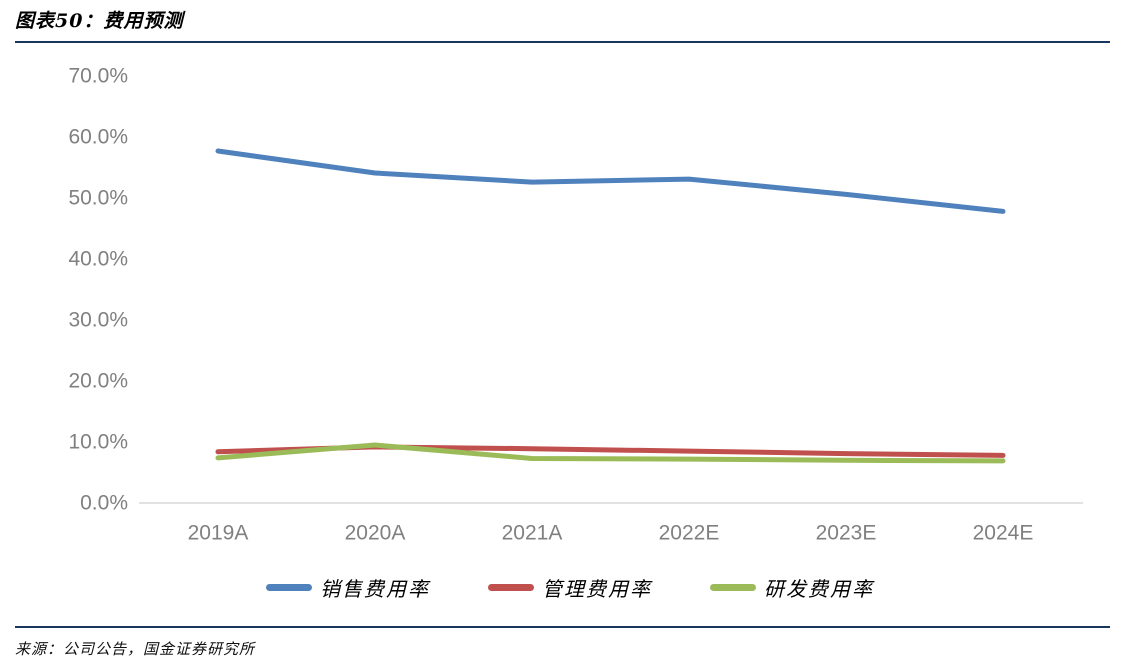 This screenshot has width=1140, height=665. Describe the element at coordinates (98, 381) in the screenshot. I see `y-axis-tick-label: 20.0%` at that location.